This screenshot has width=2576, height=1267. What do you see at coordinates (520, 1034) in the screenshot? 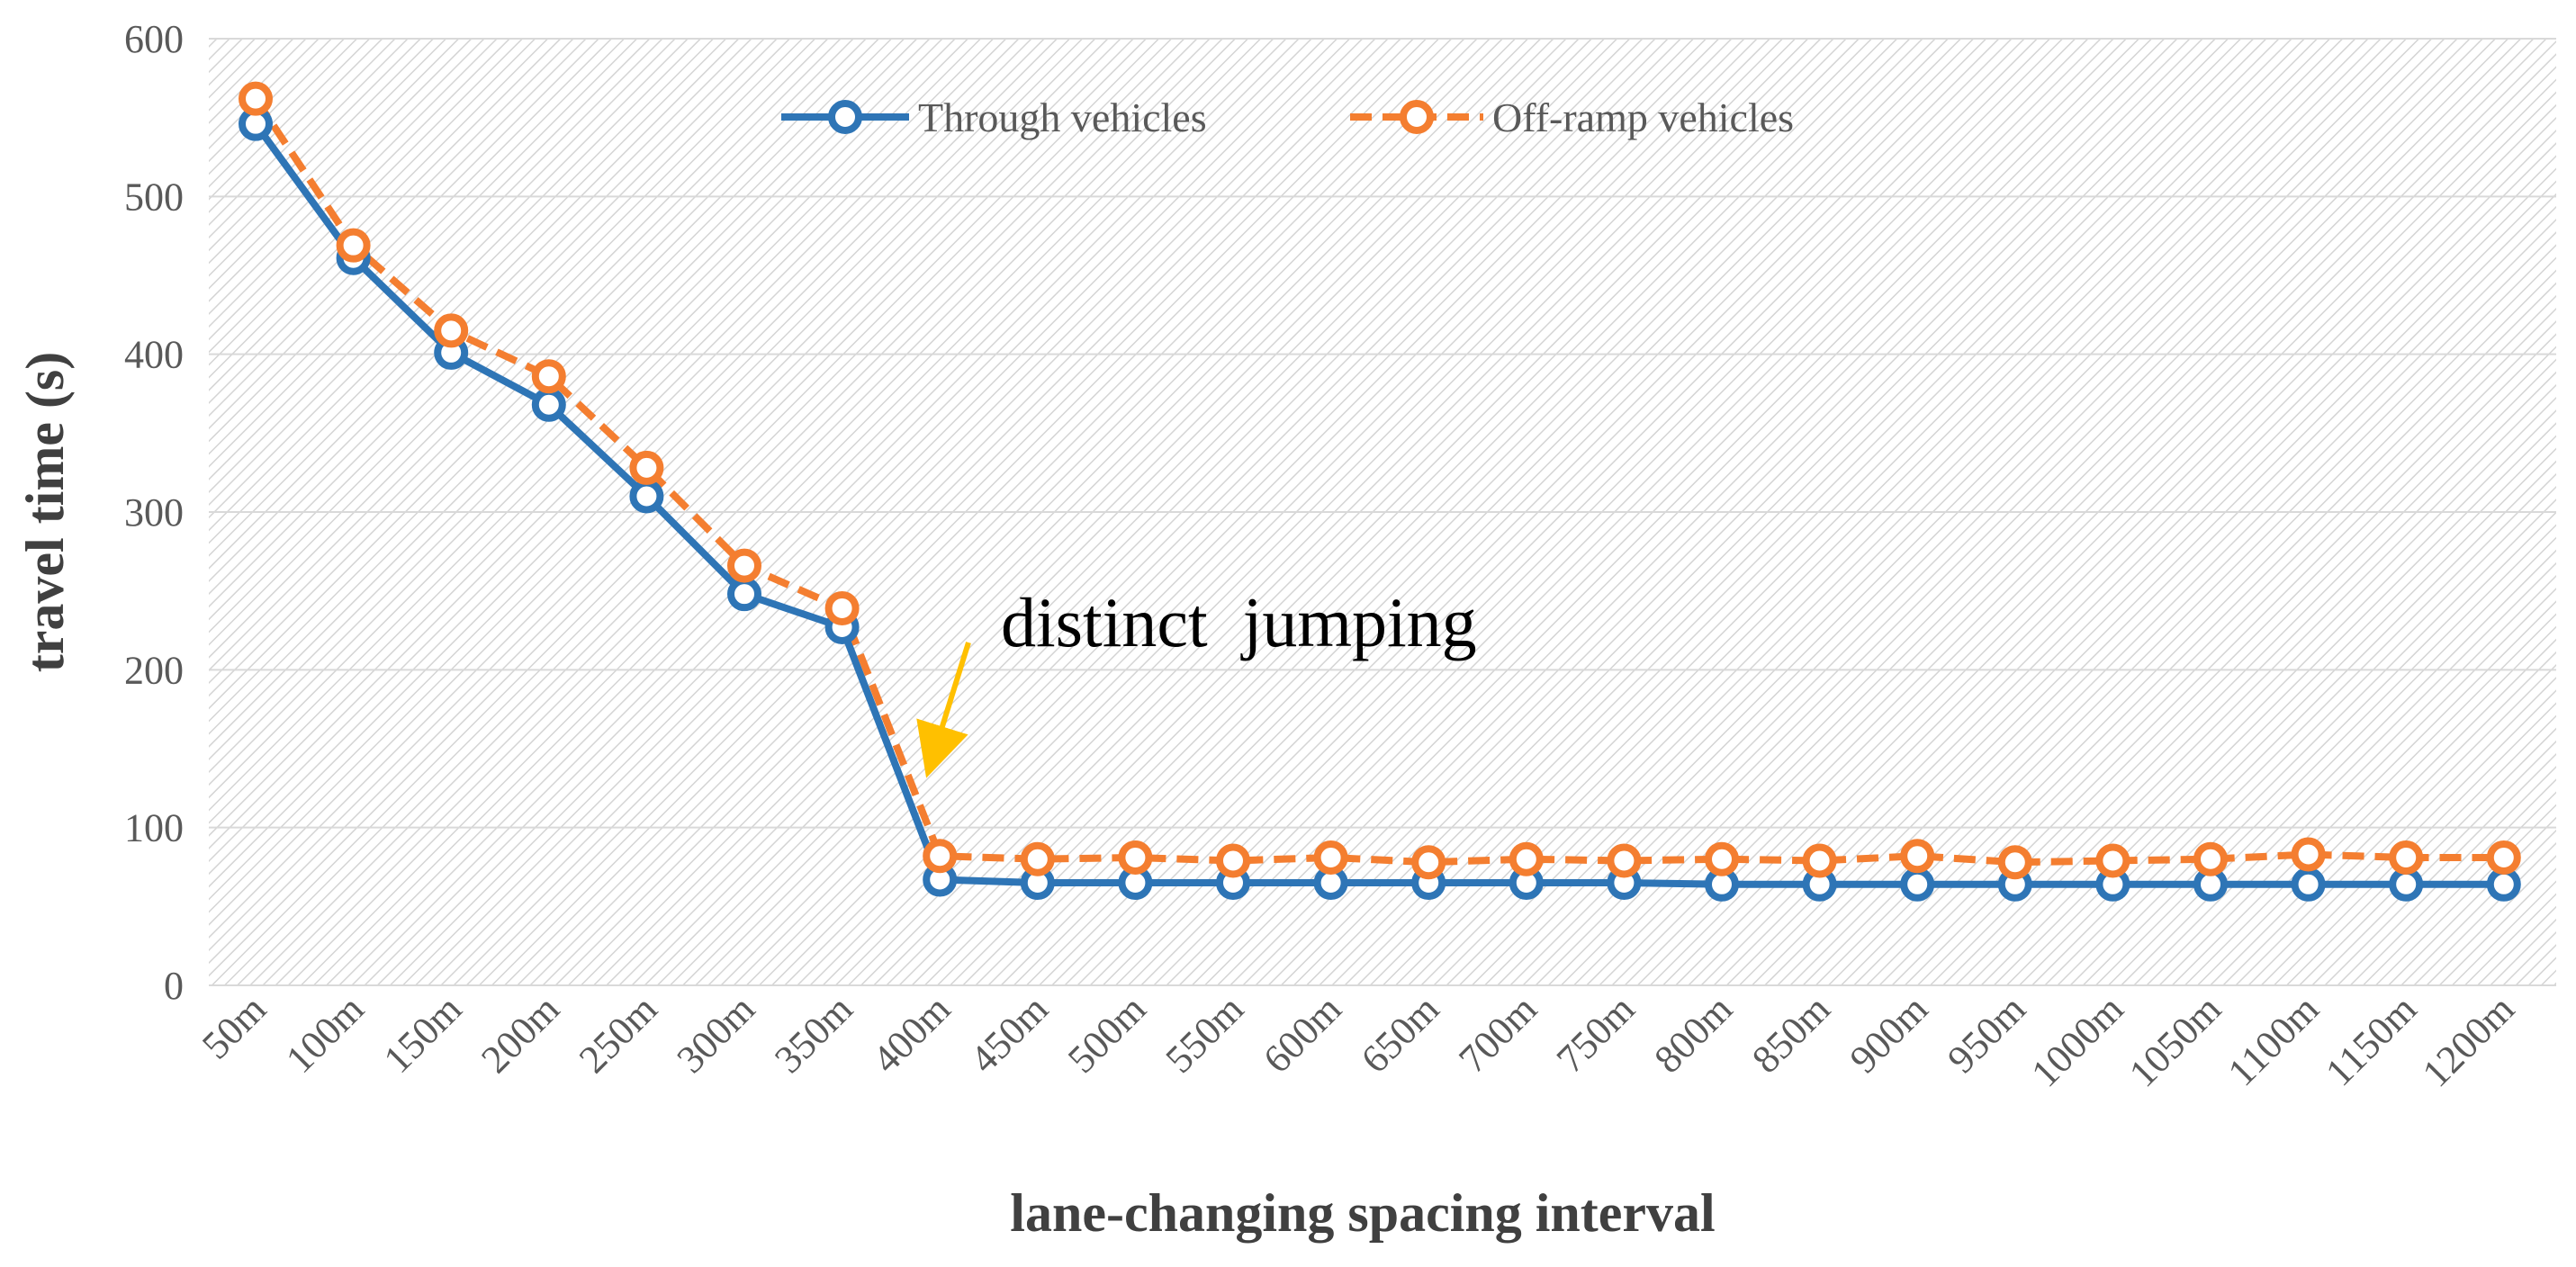
I see `x-tick-label: 200m` at bounding box center [520, 1034].